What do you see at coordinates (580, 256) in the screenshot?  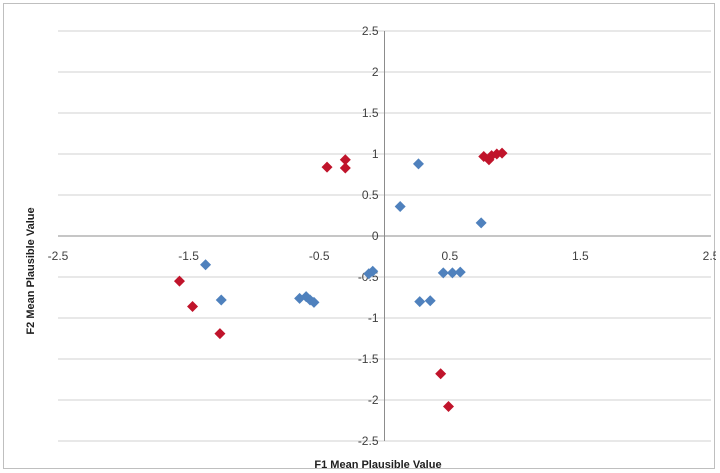 I see `x-tick-label: 1.5` at bounding box center [580, 256].